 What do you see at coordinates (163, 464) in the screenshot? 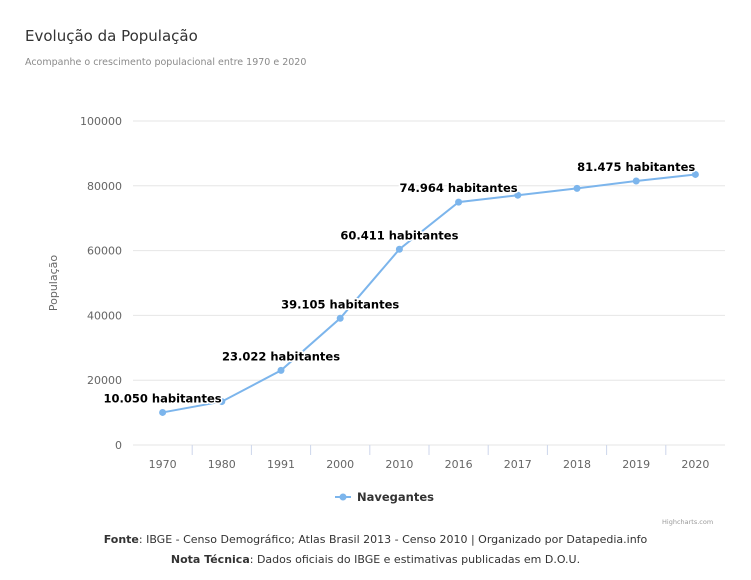
I see `x-tick-label: 1970` at bounding box center [163, 464].